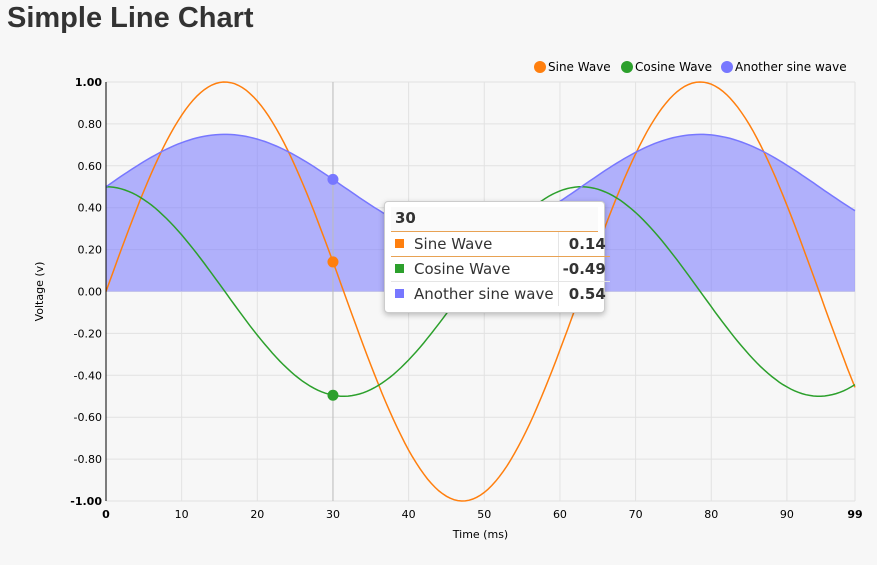 This screenshot has width=877, height=565. What do you see at coordinates (39, 292) in the screenshot?
I see `y-axis-title: Voltage (v)` at bounding box center [39, 292].